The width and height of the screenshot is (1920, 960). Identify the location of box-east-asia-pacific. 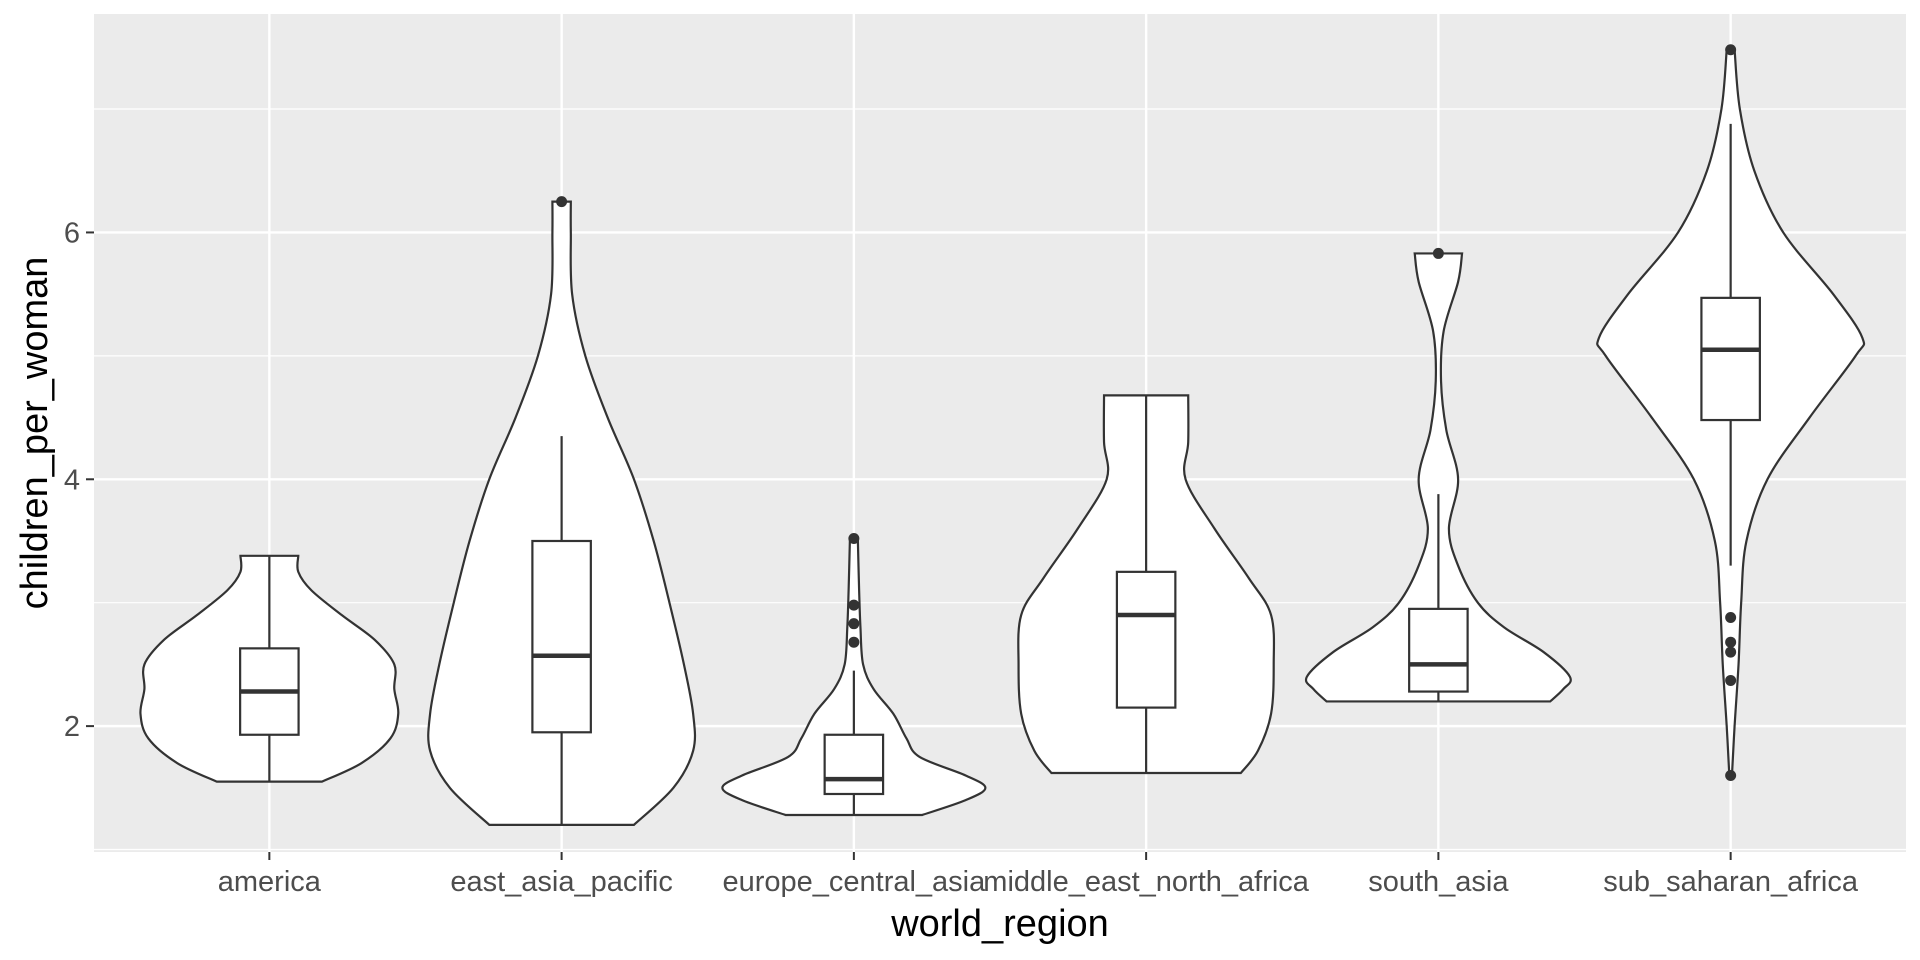
(561, 636).